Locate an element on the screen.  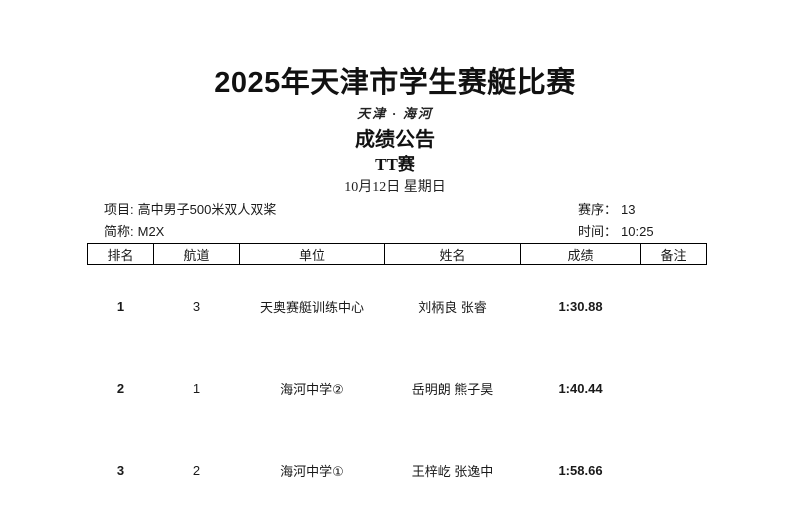
cell-lane: 1 is located at coordinates (196, 388).